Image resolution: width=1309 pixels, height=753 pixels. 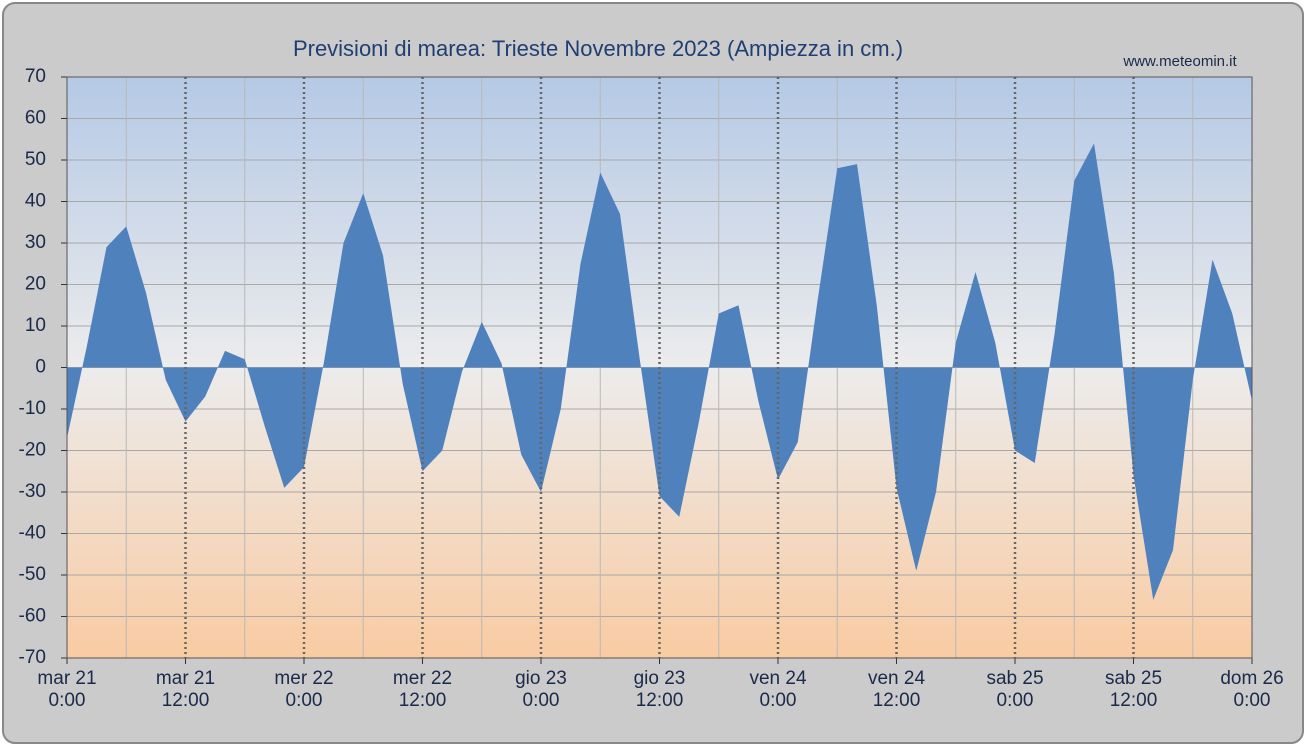 I want to click on y-tick-label: 70, so click(x=35, y=76).